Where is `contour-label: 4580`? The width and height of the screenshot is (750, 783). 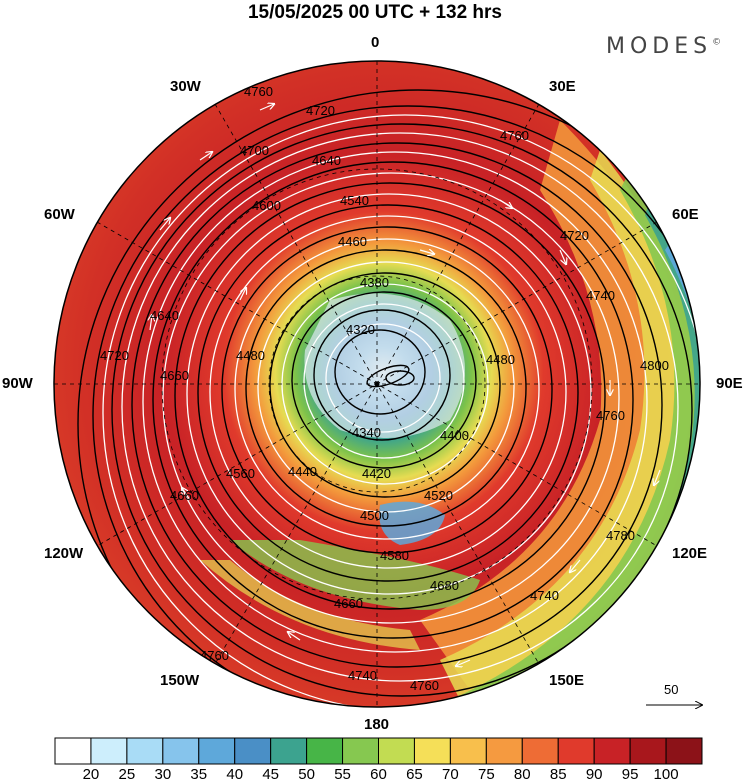 contour-label: 4580 is located at coordinates (394, 555).